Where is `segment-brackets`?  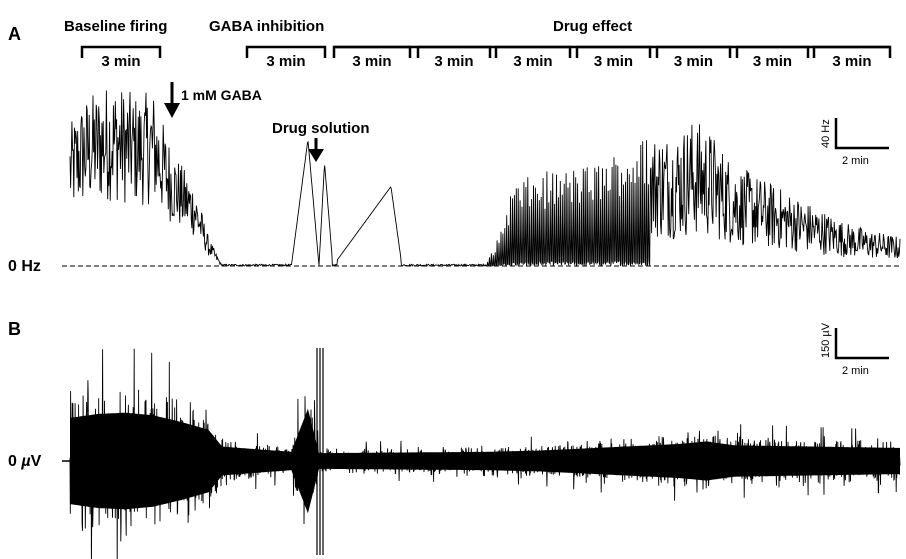
segment-brackets is located at coordinates (486, 51).